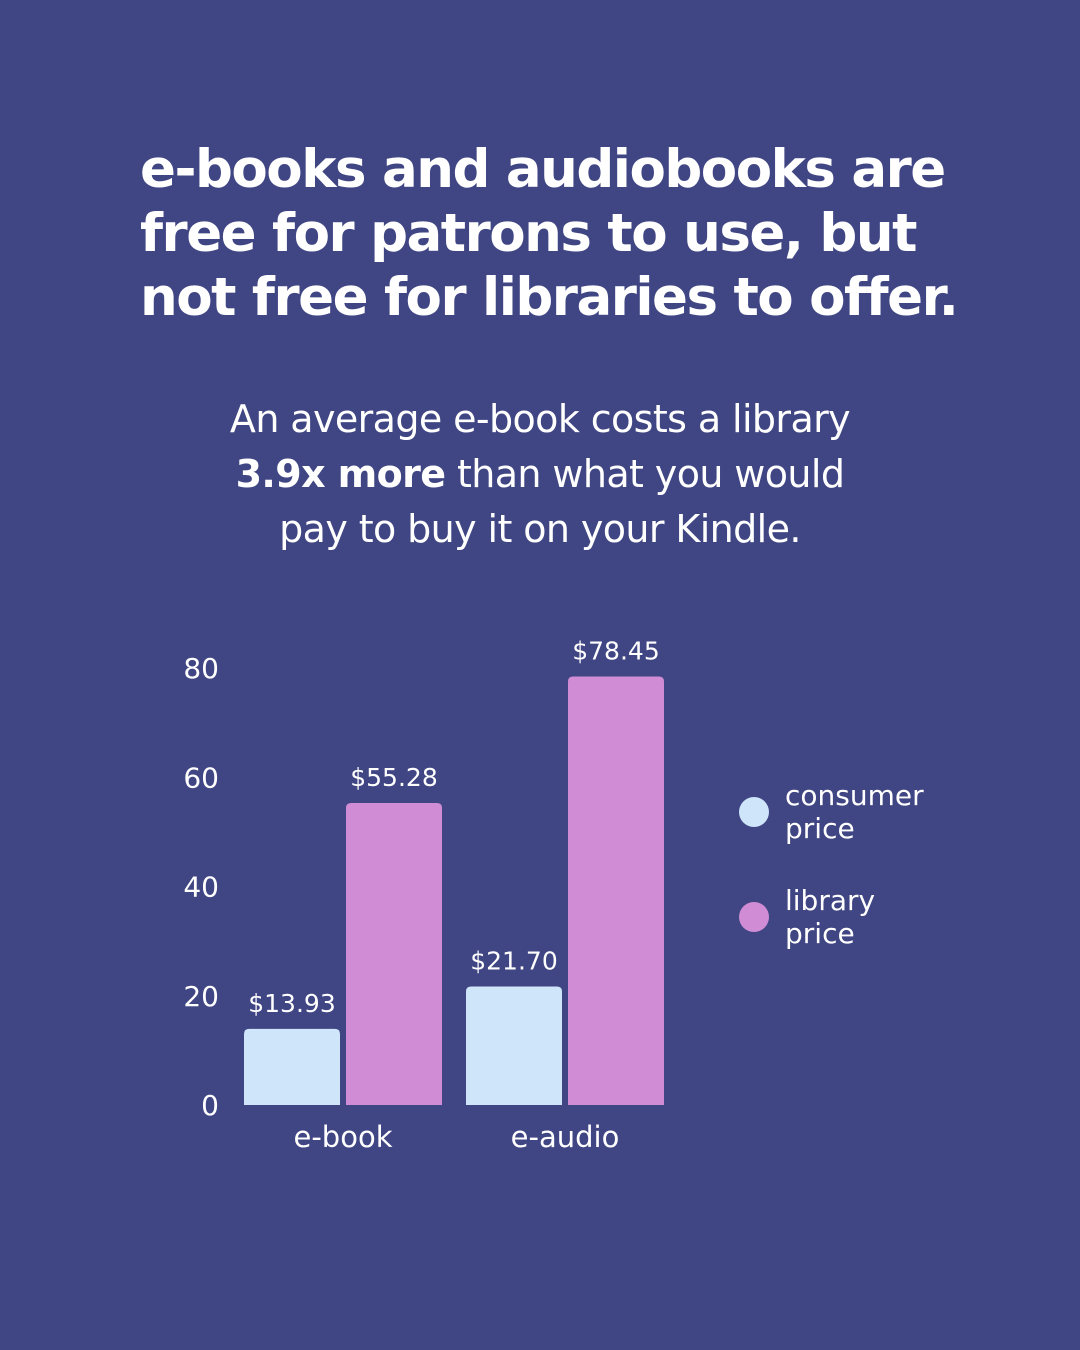  What do you see at coordinates (201, 777) in the screenshot?
I see `y-tick-label-60: 60` at bounding box center [201, 777].